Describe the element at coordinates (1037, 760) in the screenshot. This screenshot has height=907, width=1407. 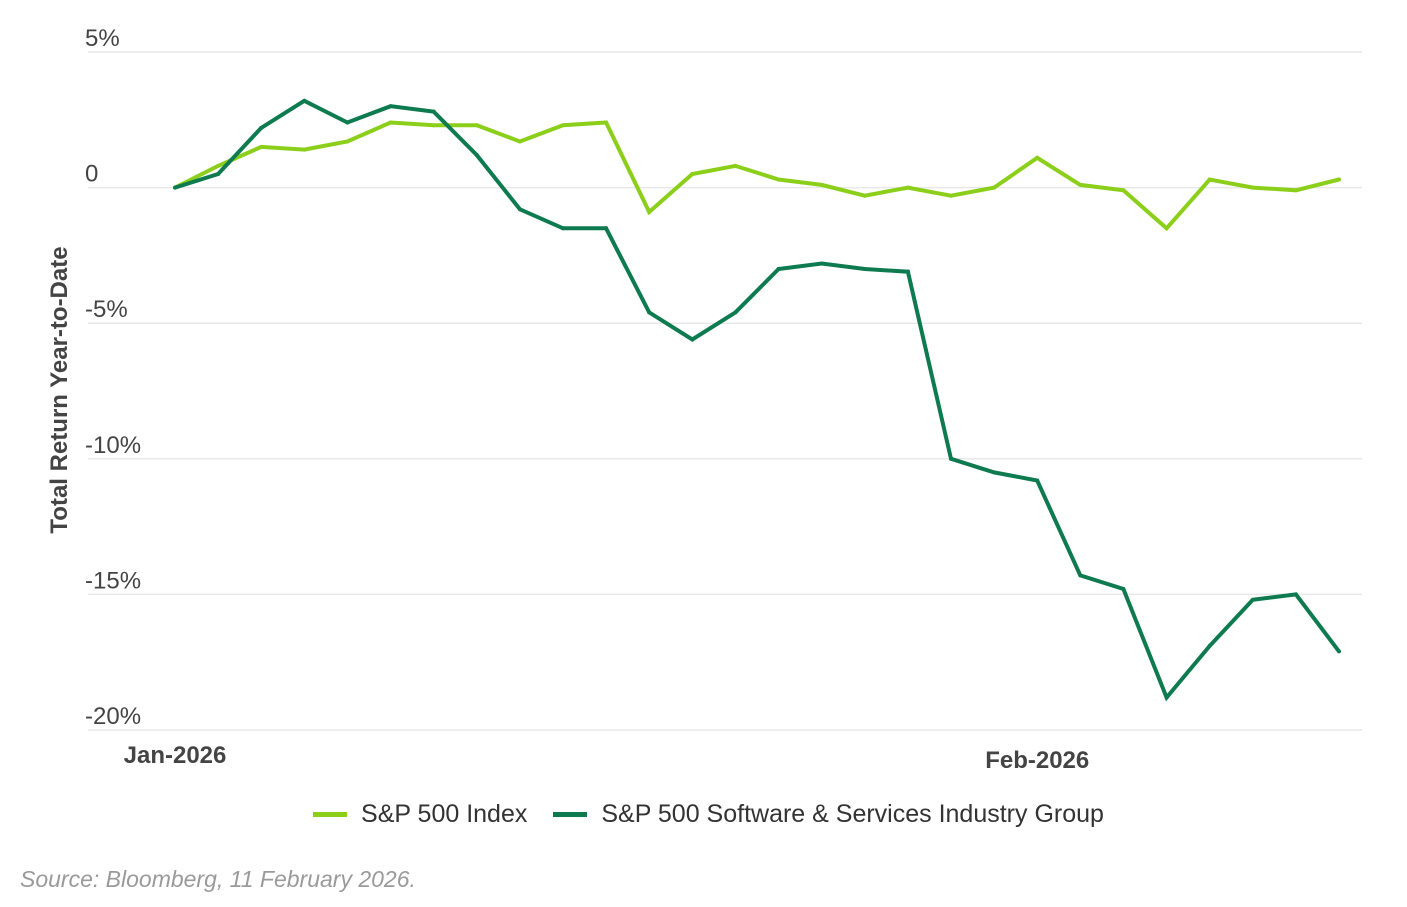
I see `x-tick-label: Feb-2026` at that location.